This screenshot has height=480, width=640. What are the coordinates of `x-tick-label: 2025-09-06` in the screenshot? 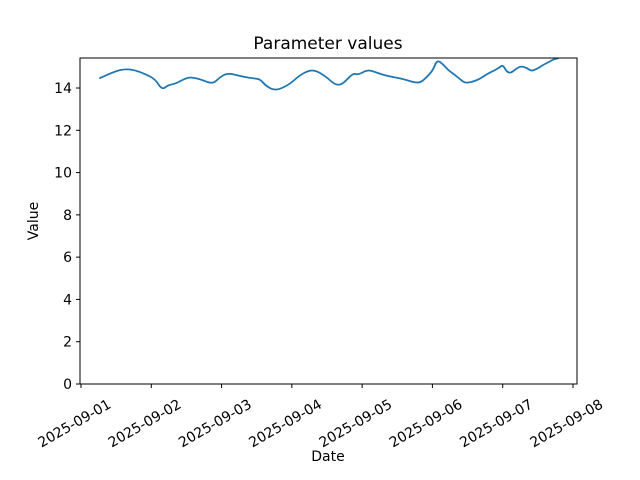 It's located at (426, 424).